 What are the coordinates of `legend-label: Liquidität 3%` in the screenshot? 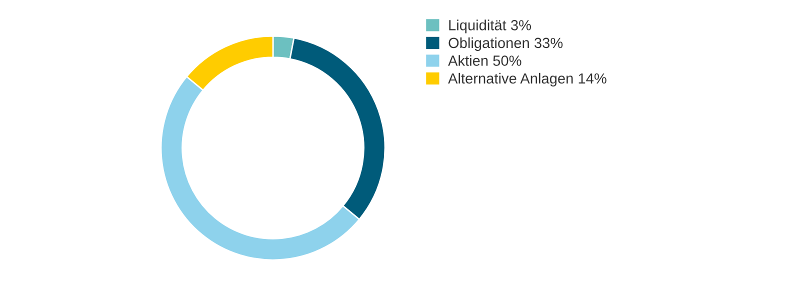 It's located at (490, 27).